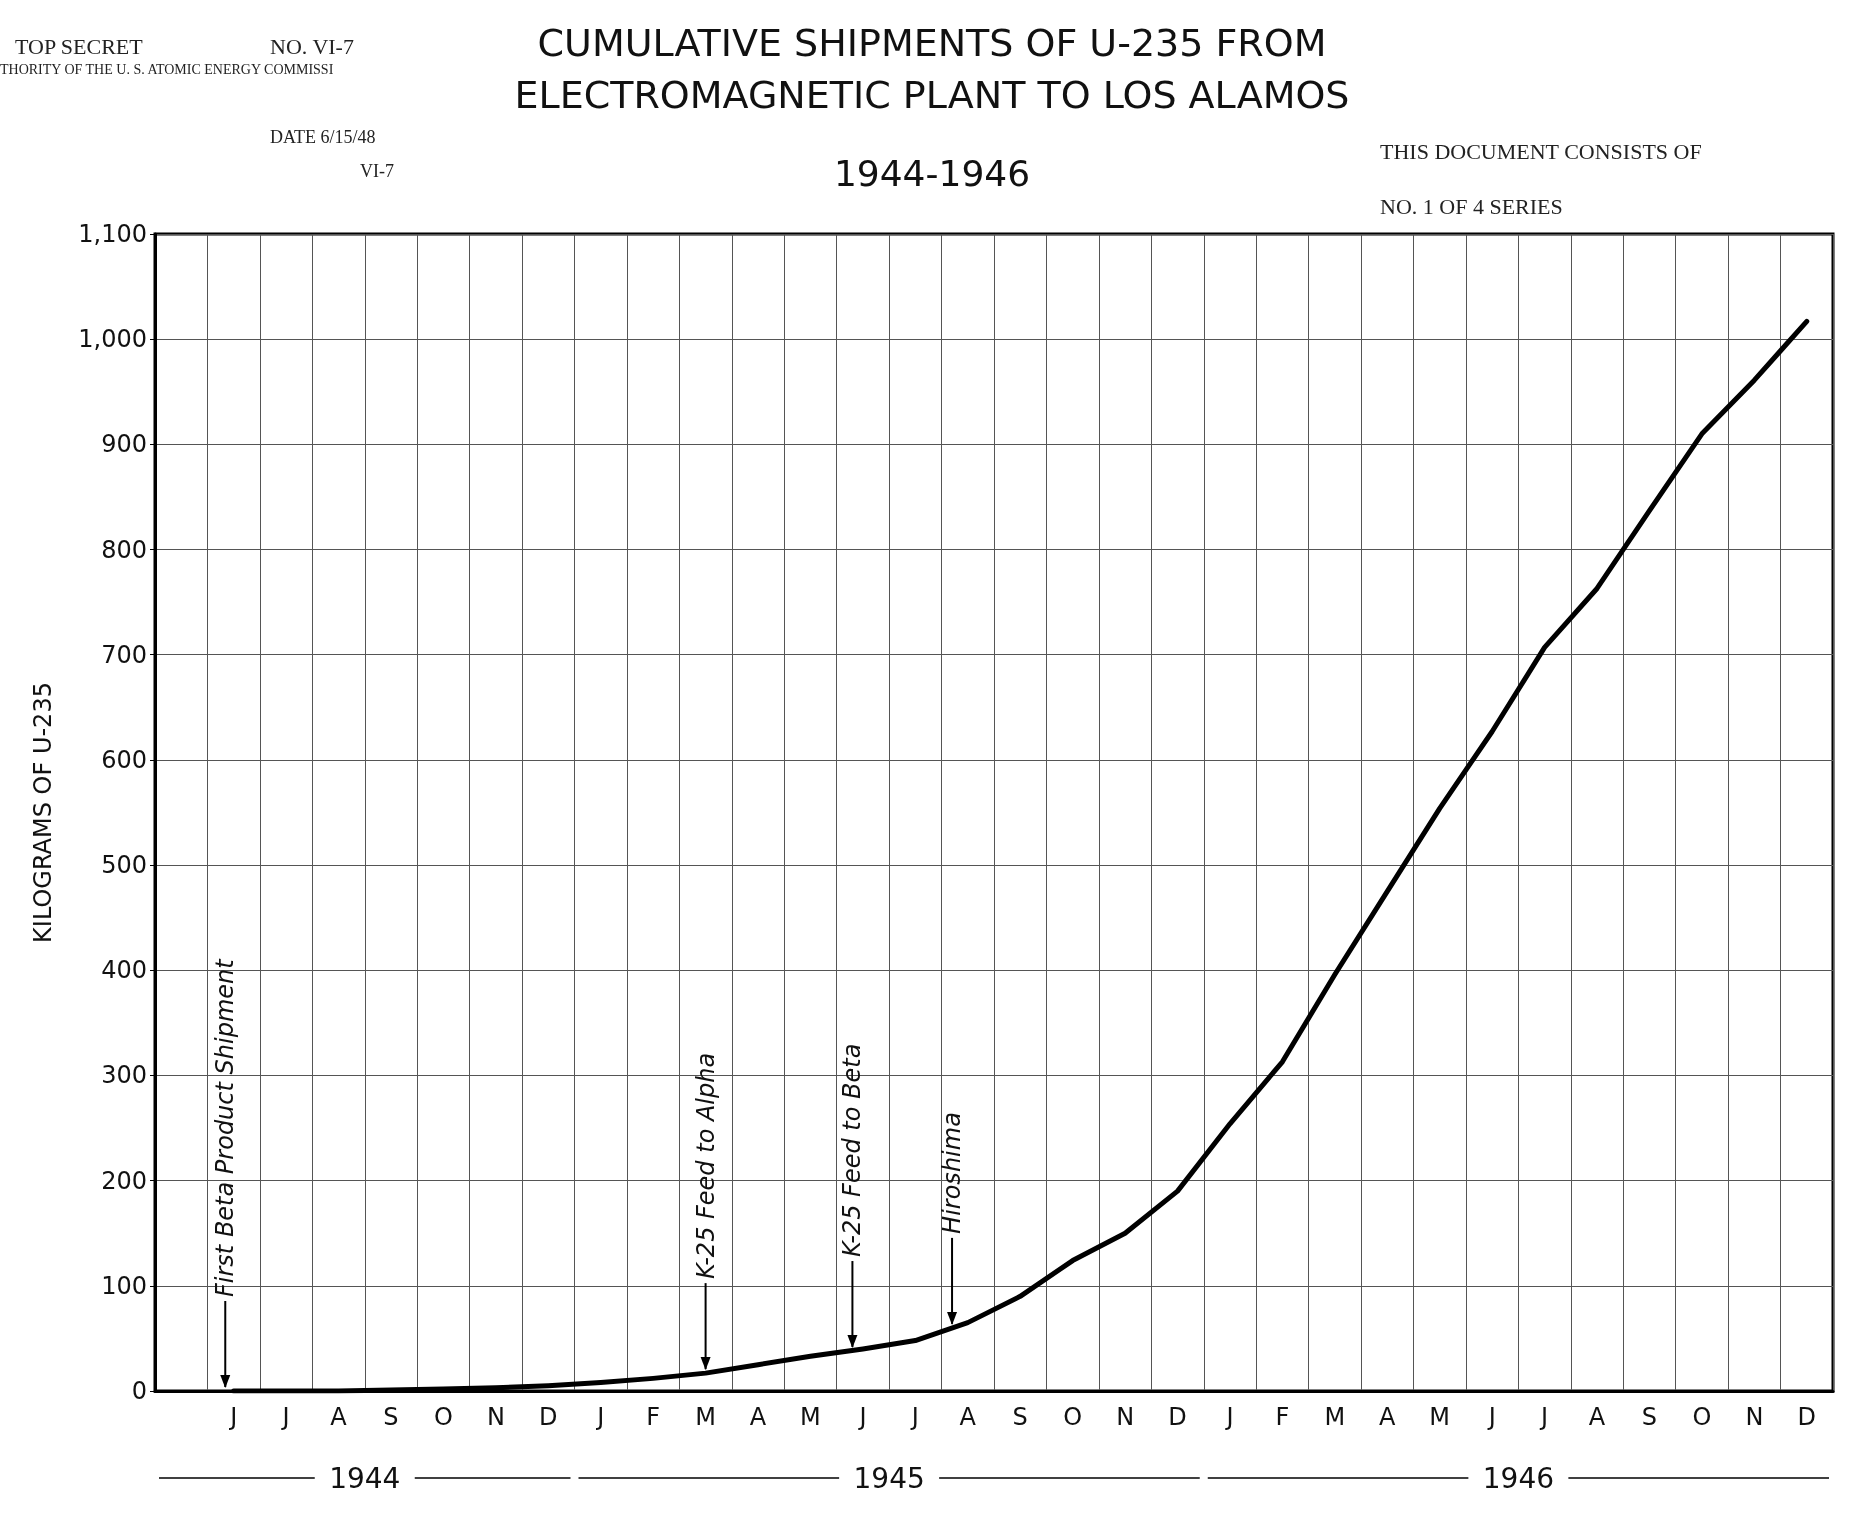 This screenshot has width=1864, height=1519. I want to click on y-tick-label: 900, so click(124, 444).